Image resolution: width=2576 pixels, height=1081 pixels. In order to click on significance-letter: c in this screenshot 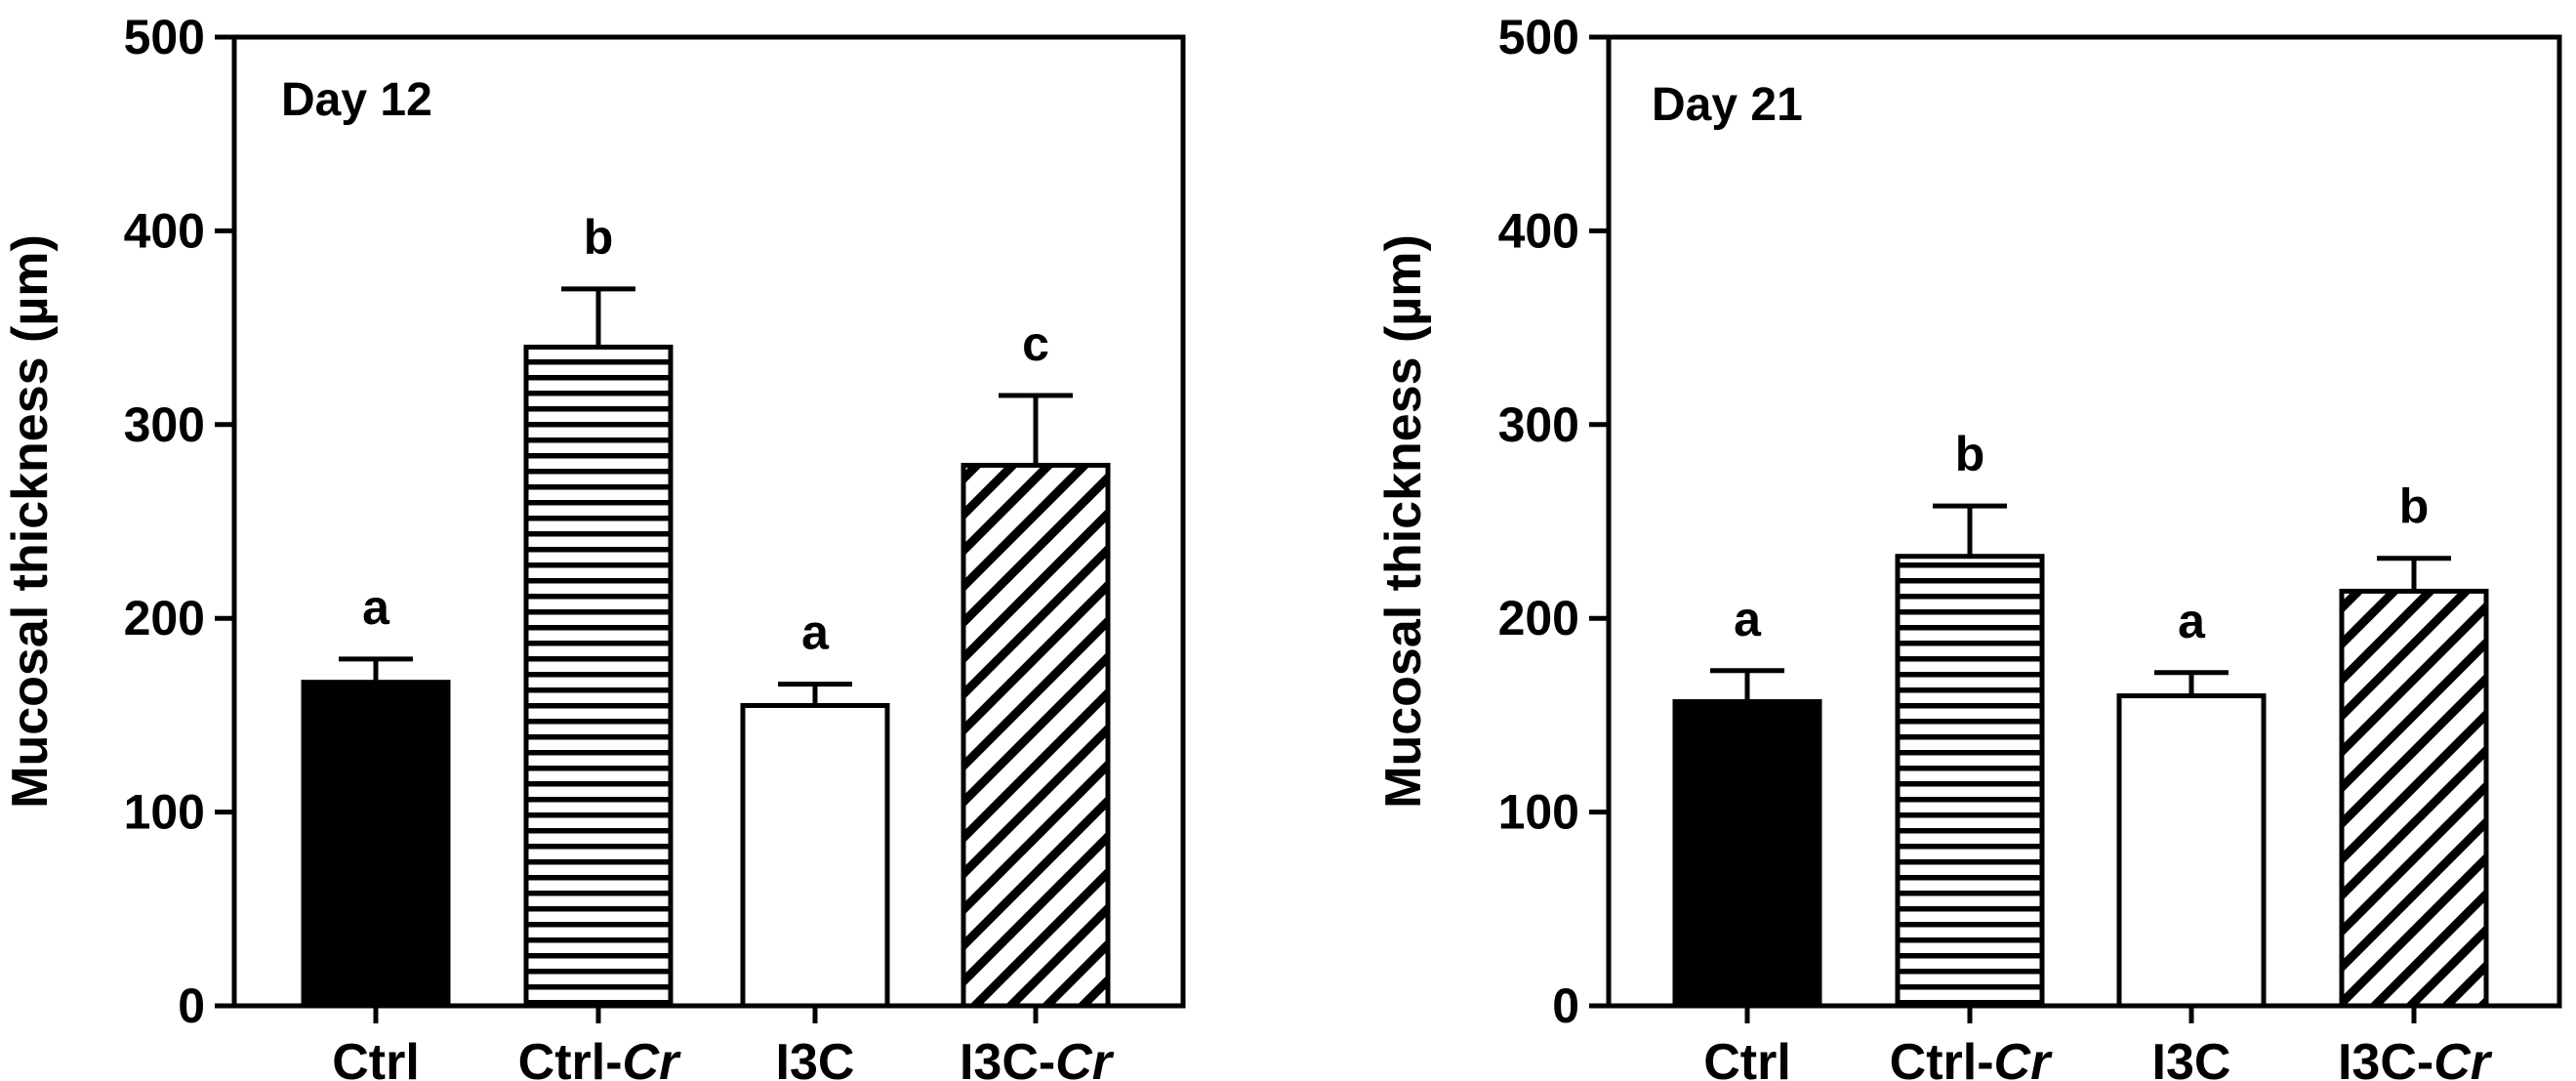, I will do `click(1035, 343)`.